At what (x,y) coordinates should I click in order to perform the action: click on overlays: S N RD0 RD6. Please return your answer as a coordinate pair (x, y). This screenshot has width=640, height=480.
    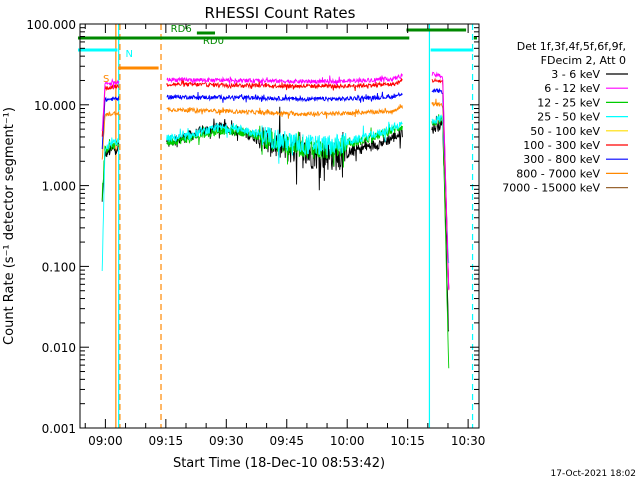
    Looking at the image, I should click on (277, 54).